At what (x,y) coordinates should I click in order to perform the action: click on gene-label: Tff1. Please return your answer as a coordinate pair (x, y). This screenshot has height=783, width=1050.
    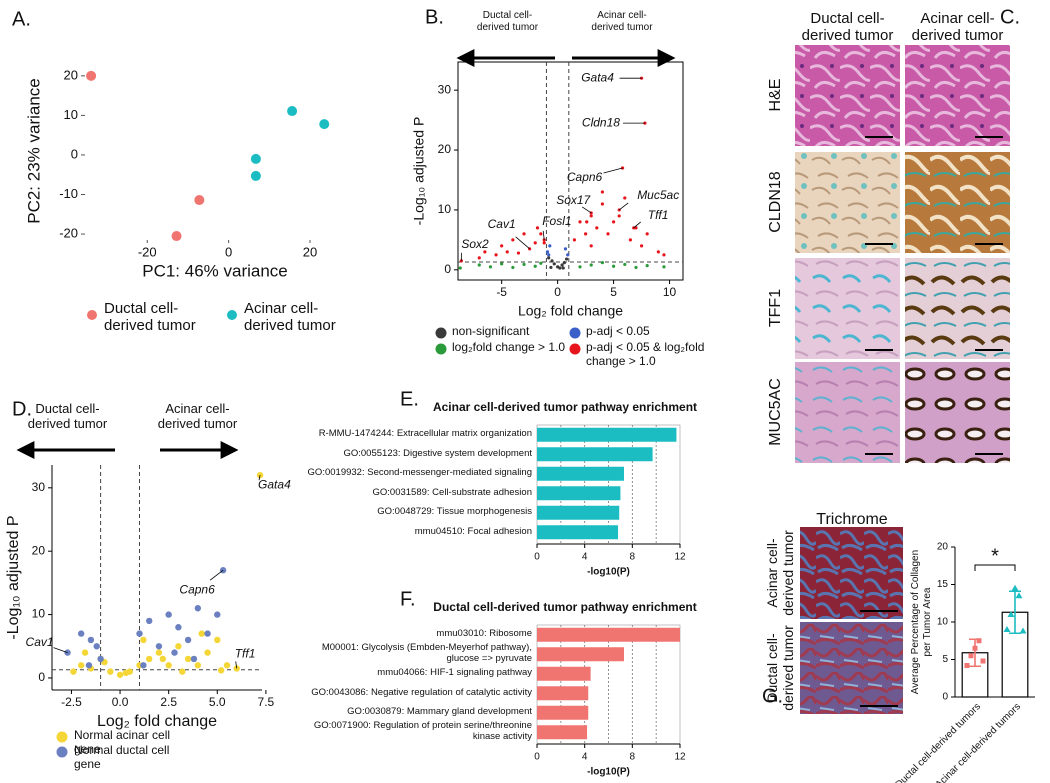
    Looking at the image, I should click on (658, 215).